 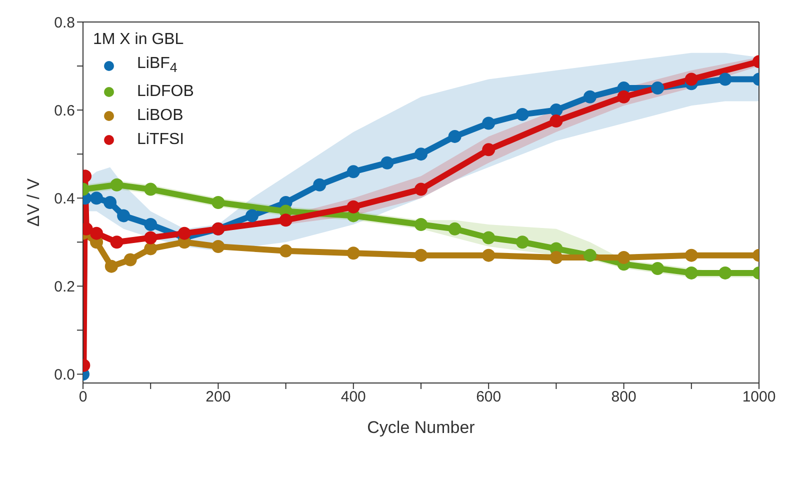 What do you see at coordinates (64, 199) in the screenshot?
I see `y-tick-label: 0.4` at bounding box center [64, 199].